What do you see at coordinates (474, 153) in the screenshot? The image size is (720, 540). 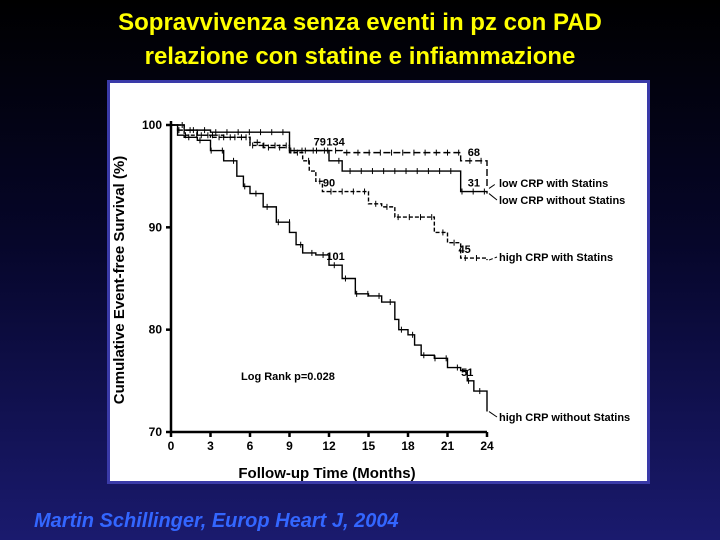 I see `at-risk-number: 68` at bounding box center [474, 153].